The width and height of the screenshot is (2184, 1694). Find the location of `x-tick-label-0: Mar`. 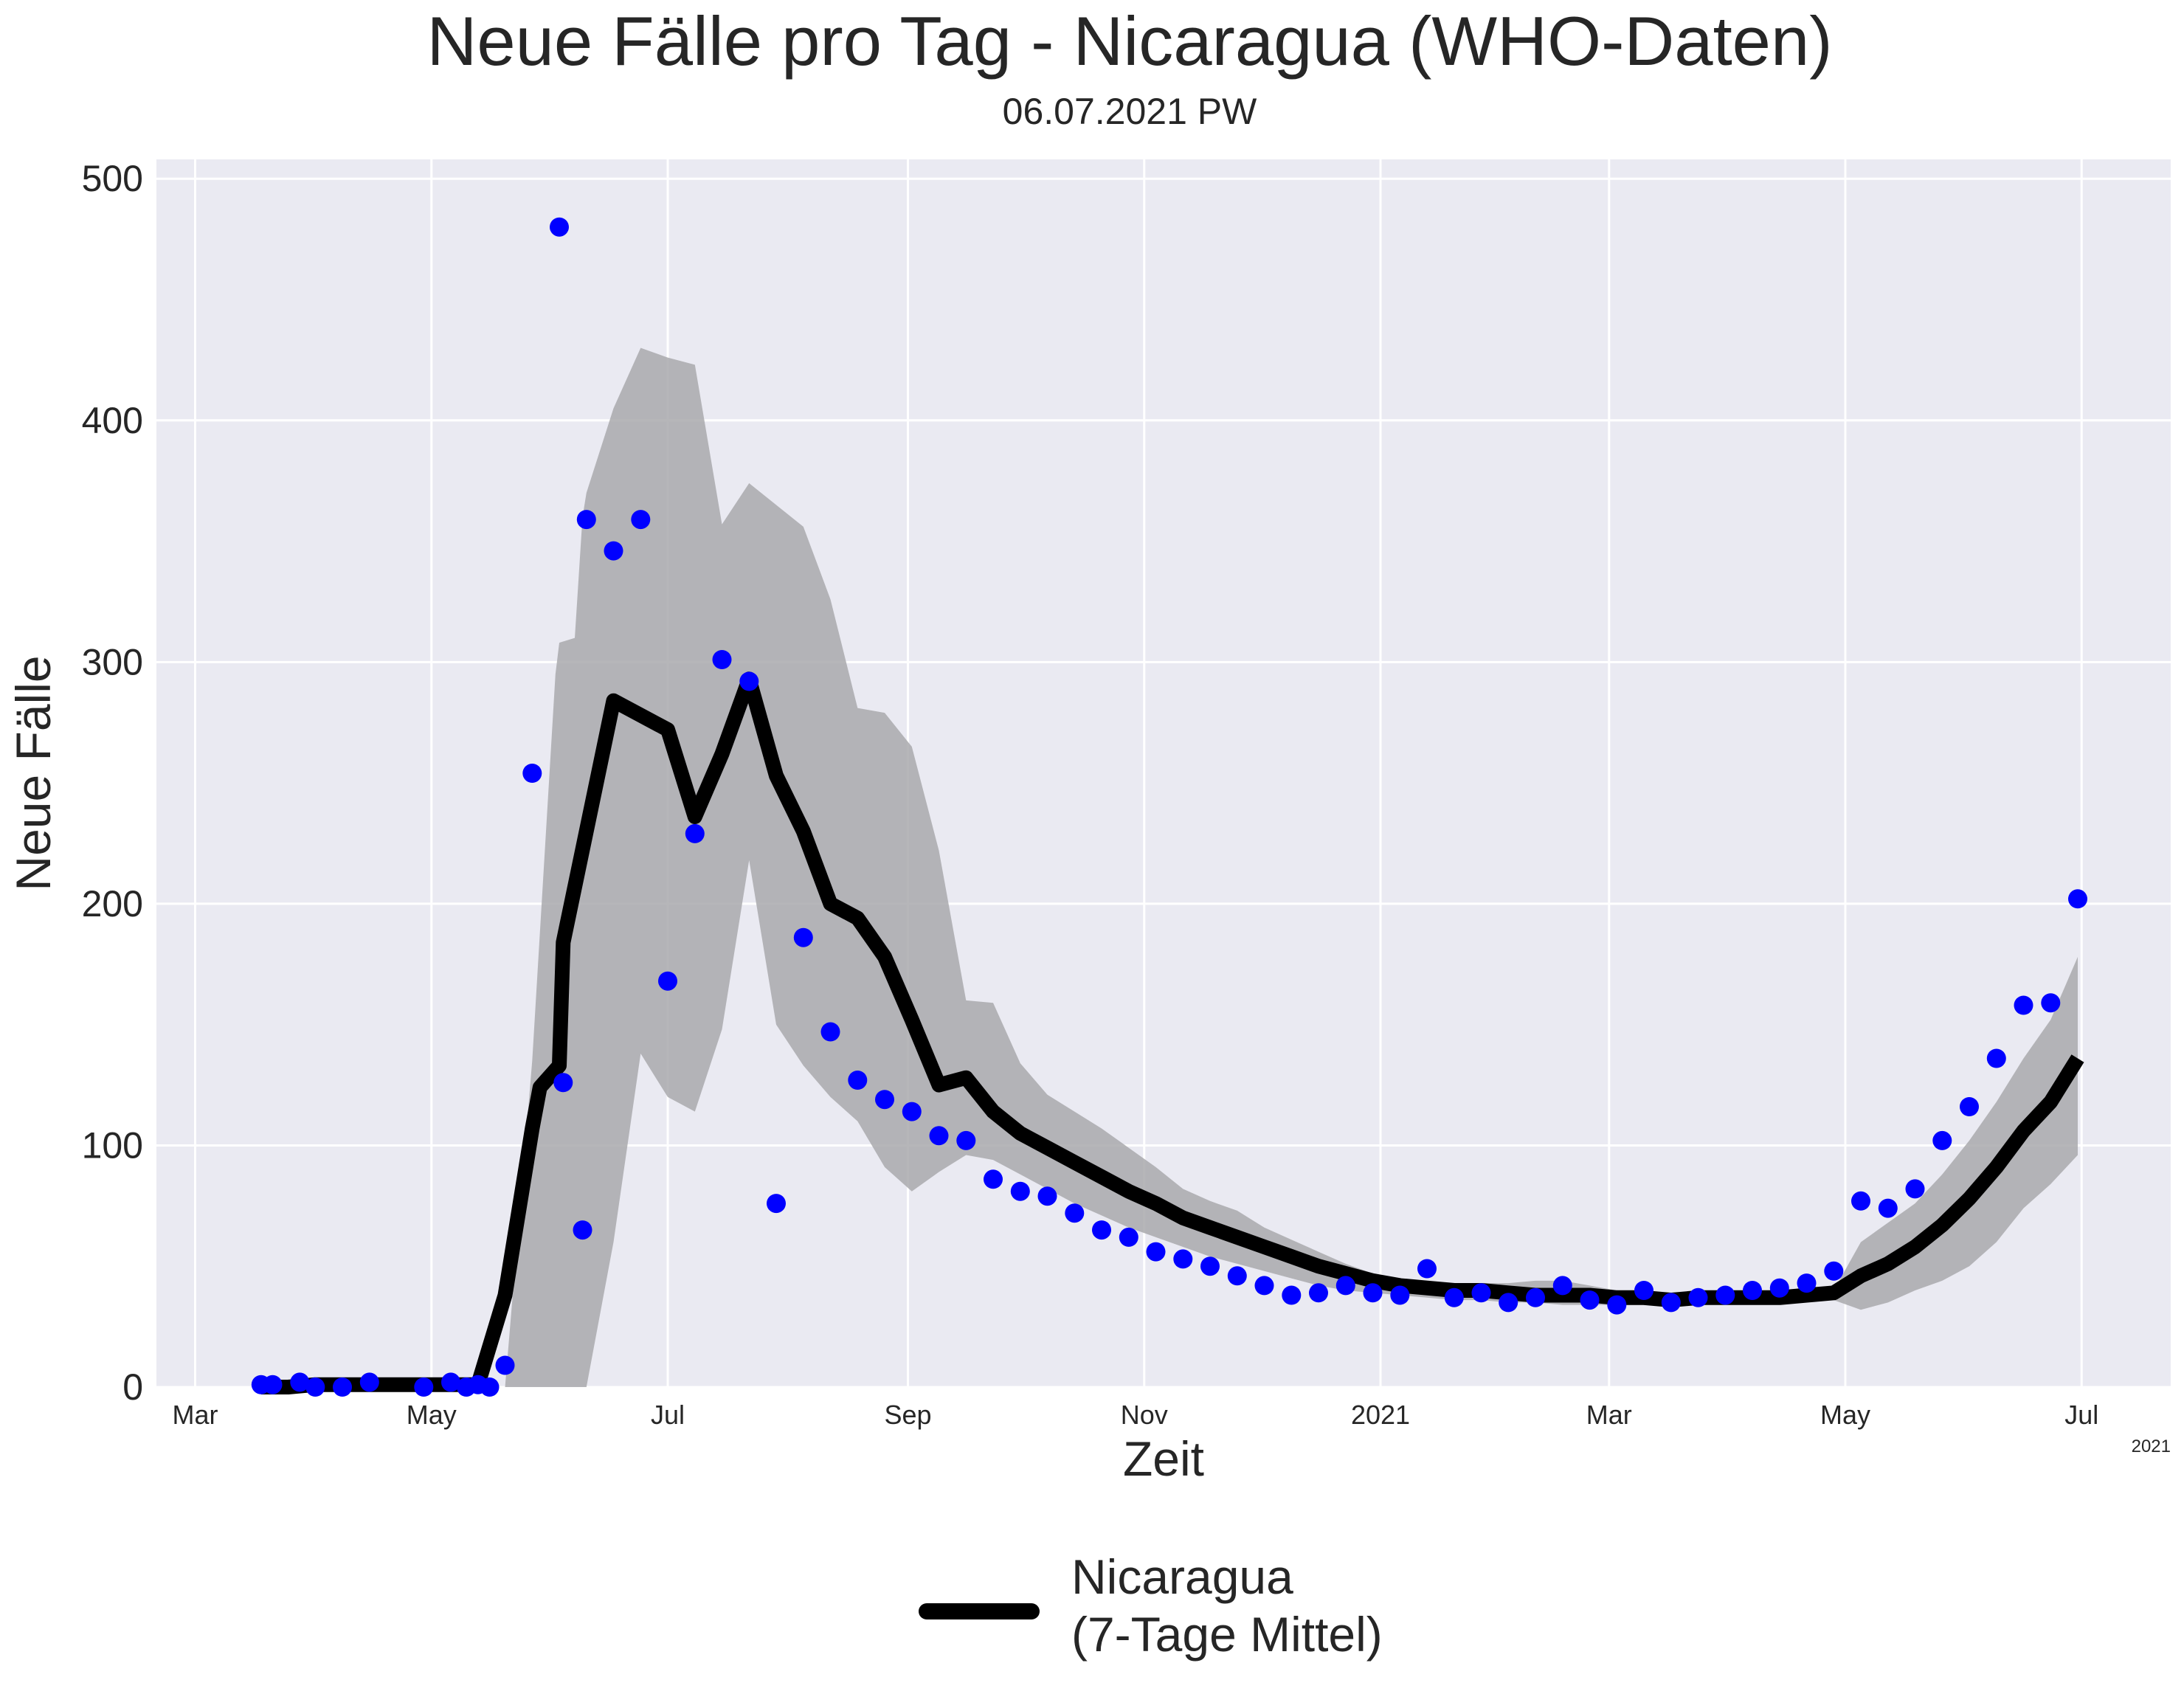

x-tick-label-0: Mar is located at coordinates (196, 1415).